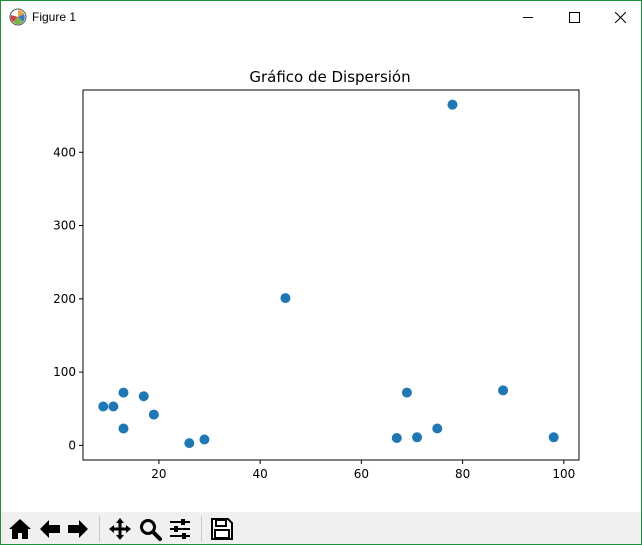 The height and width of the screenshot is (545, 642). I want to click on minimize-button, so click(528, 17).